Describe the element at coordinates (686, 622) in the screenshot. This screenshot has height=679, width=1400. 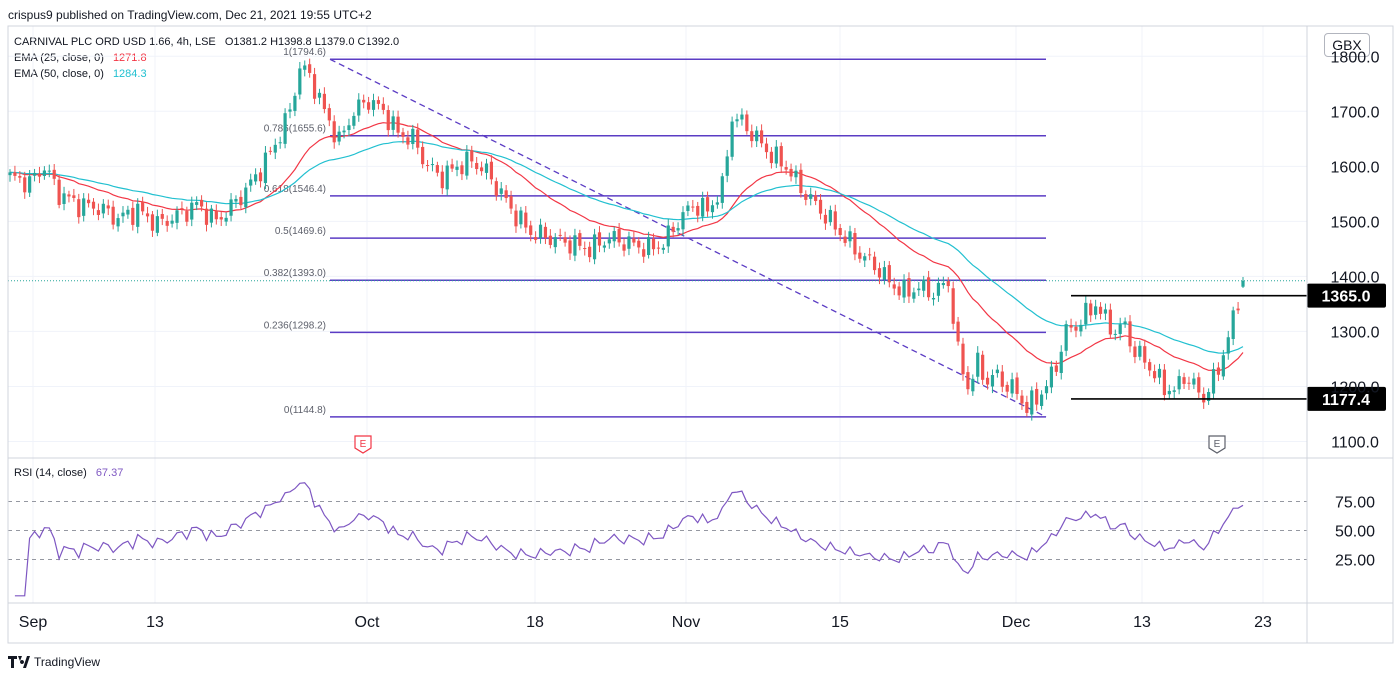
I see `time-axis-label: Nov` at that location.